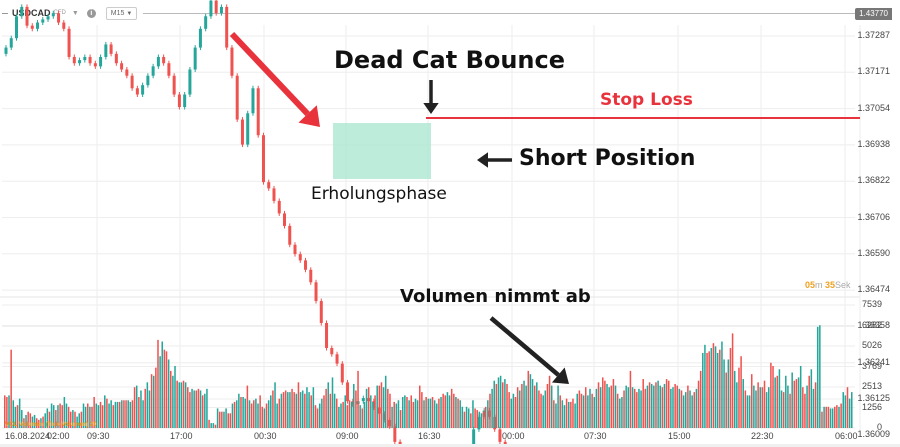 The height and width of the screenshot is (447, 900). I want to click on price-tick-label: 1.36358, so click(873, 325).